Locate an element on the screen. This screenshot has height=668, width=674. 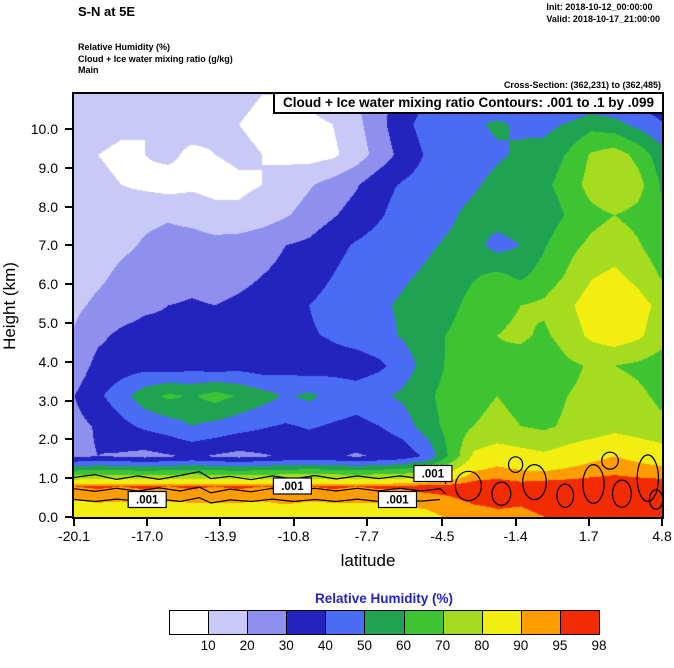
x-tick-label: -10.8 is located at coordinates (293, 536).